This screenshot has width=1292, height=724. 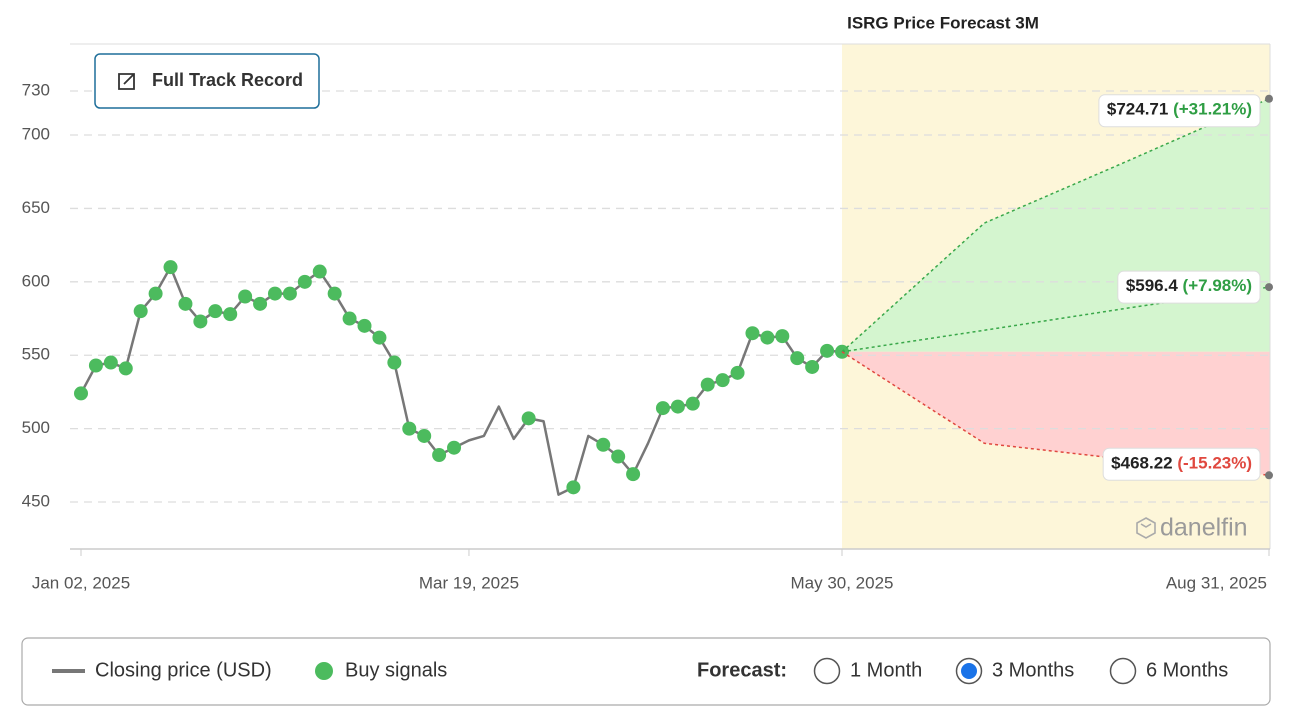 I want to click on x-tick-label: Aug 31, 2025, so click(x=1216, y=582).